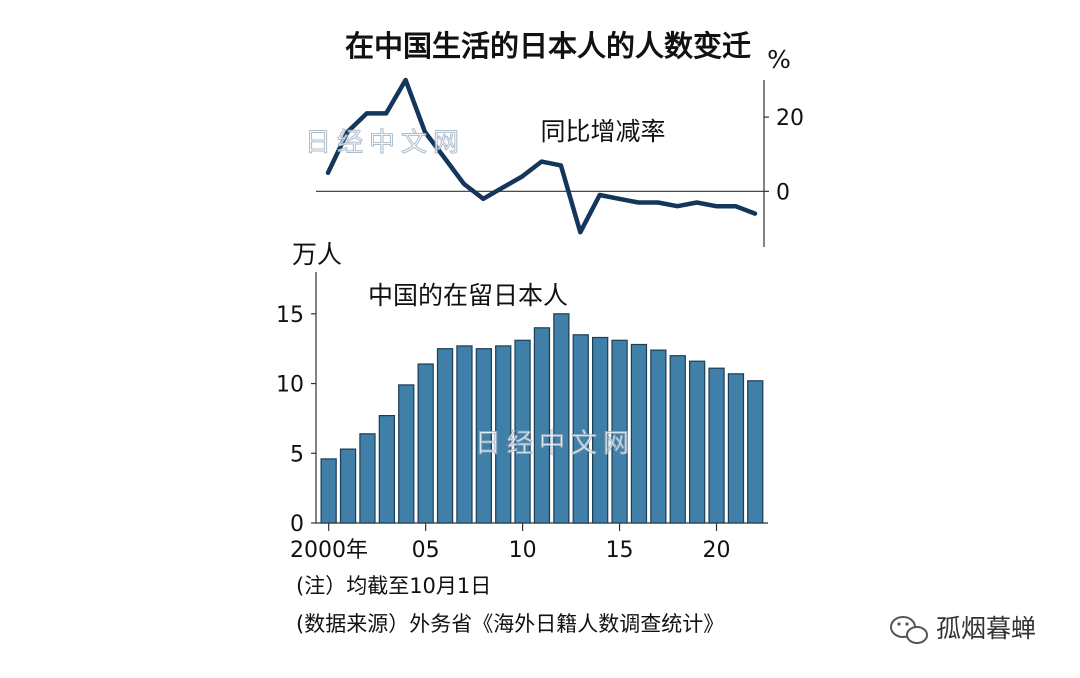  What do you see at coordinates (464, 434) in the screenshot?
I see `bar-2007` at bounding box center [464, 434].